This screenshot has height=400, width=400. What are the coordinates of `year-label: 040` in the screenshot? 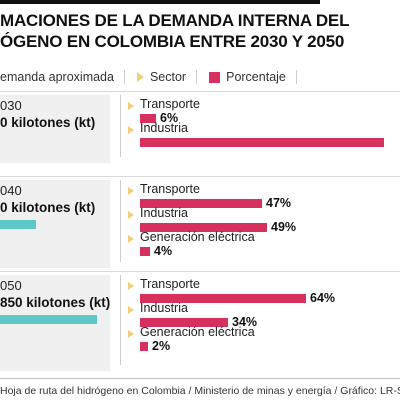 It's located at (11, 190).